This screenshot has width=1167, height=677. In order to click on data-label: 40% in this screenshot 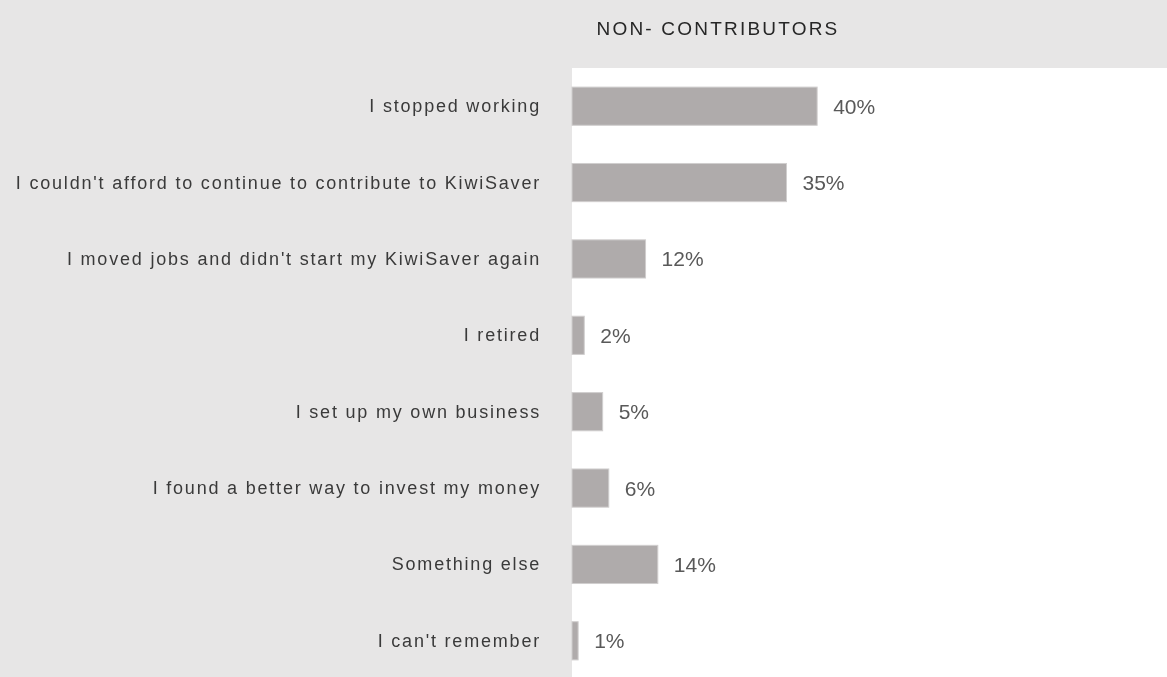, I will do `click(854, 106)`.